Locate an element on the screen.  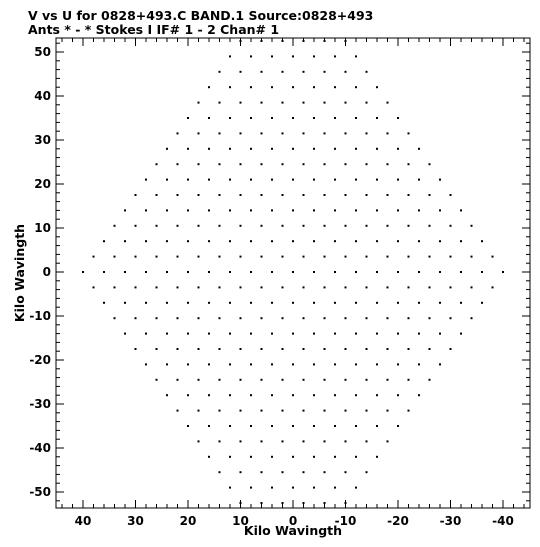
x-tick-label: -20 is located at coordinates (398, 521).